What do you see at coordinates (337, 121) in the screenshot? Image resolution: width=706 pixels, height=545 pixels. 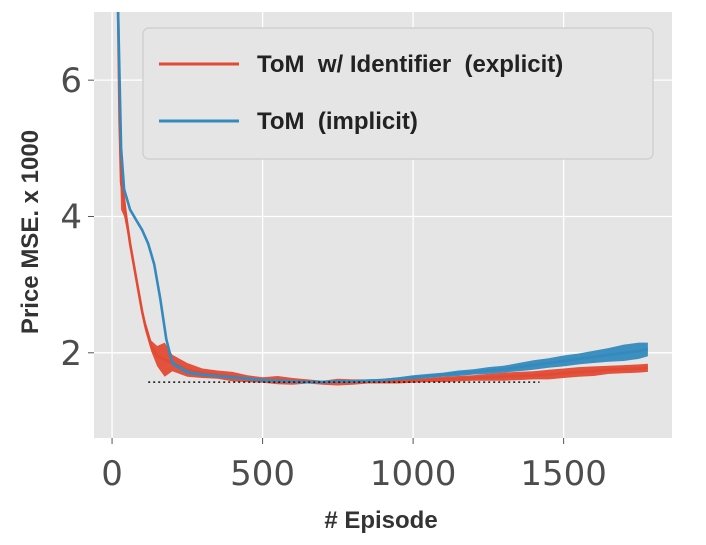 I see `legend-label-implicit: ToM (implicit)` at bounding box center [337, 121].